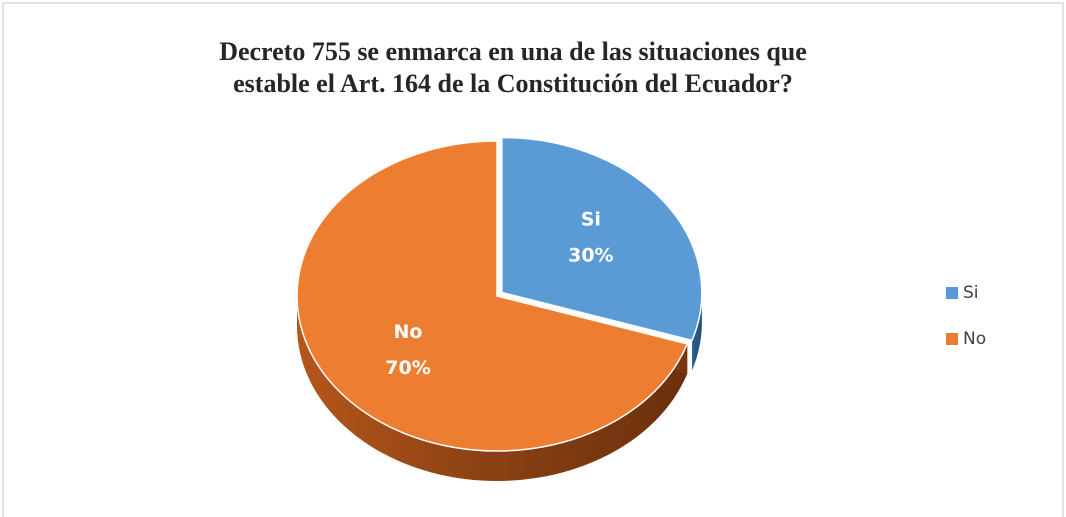 This screenshot has height=517, width=1066. I want to click on data-label-category: Si, so click(591, 219).